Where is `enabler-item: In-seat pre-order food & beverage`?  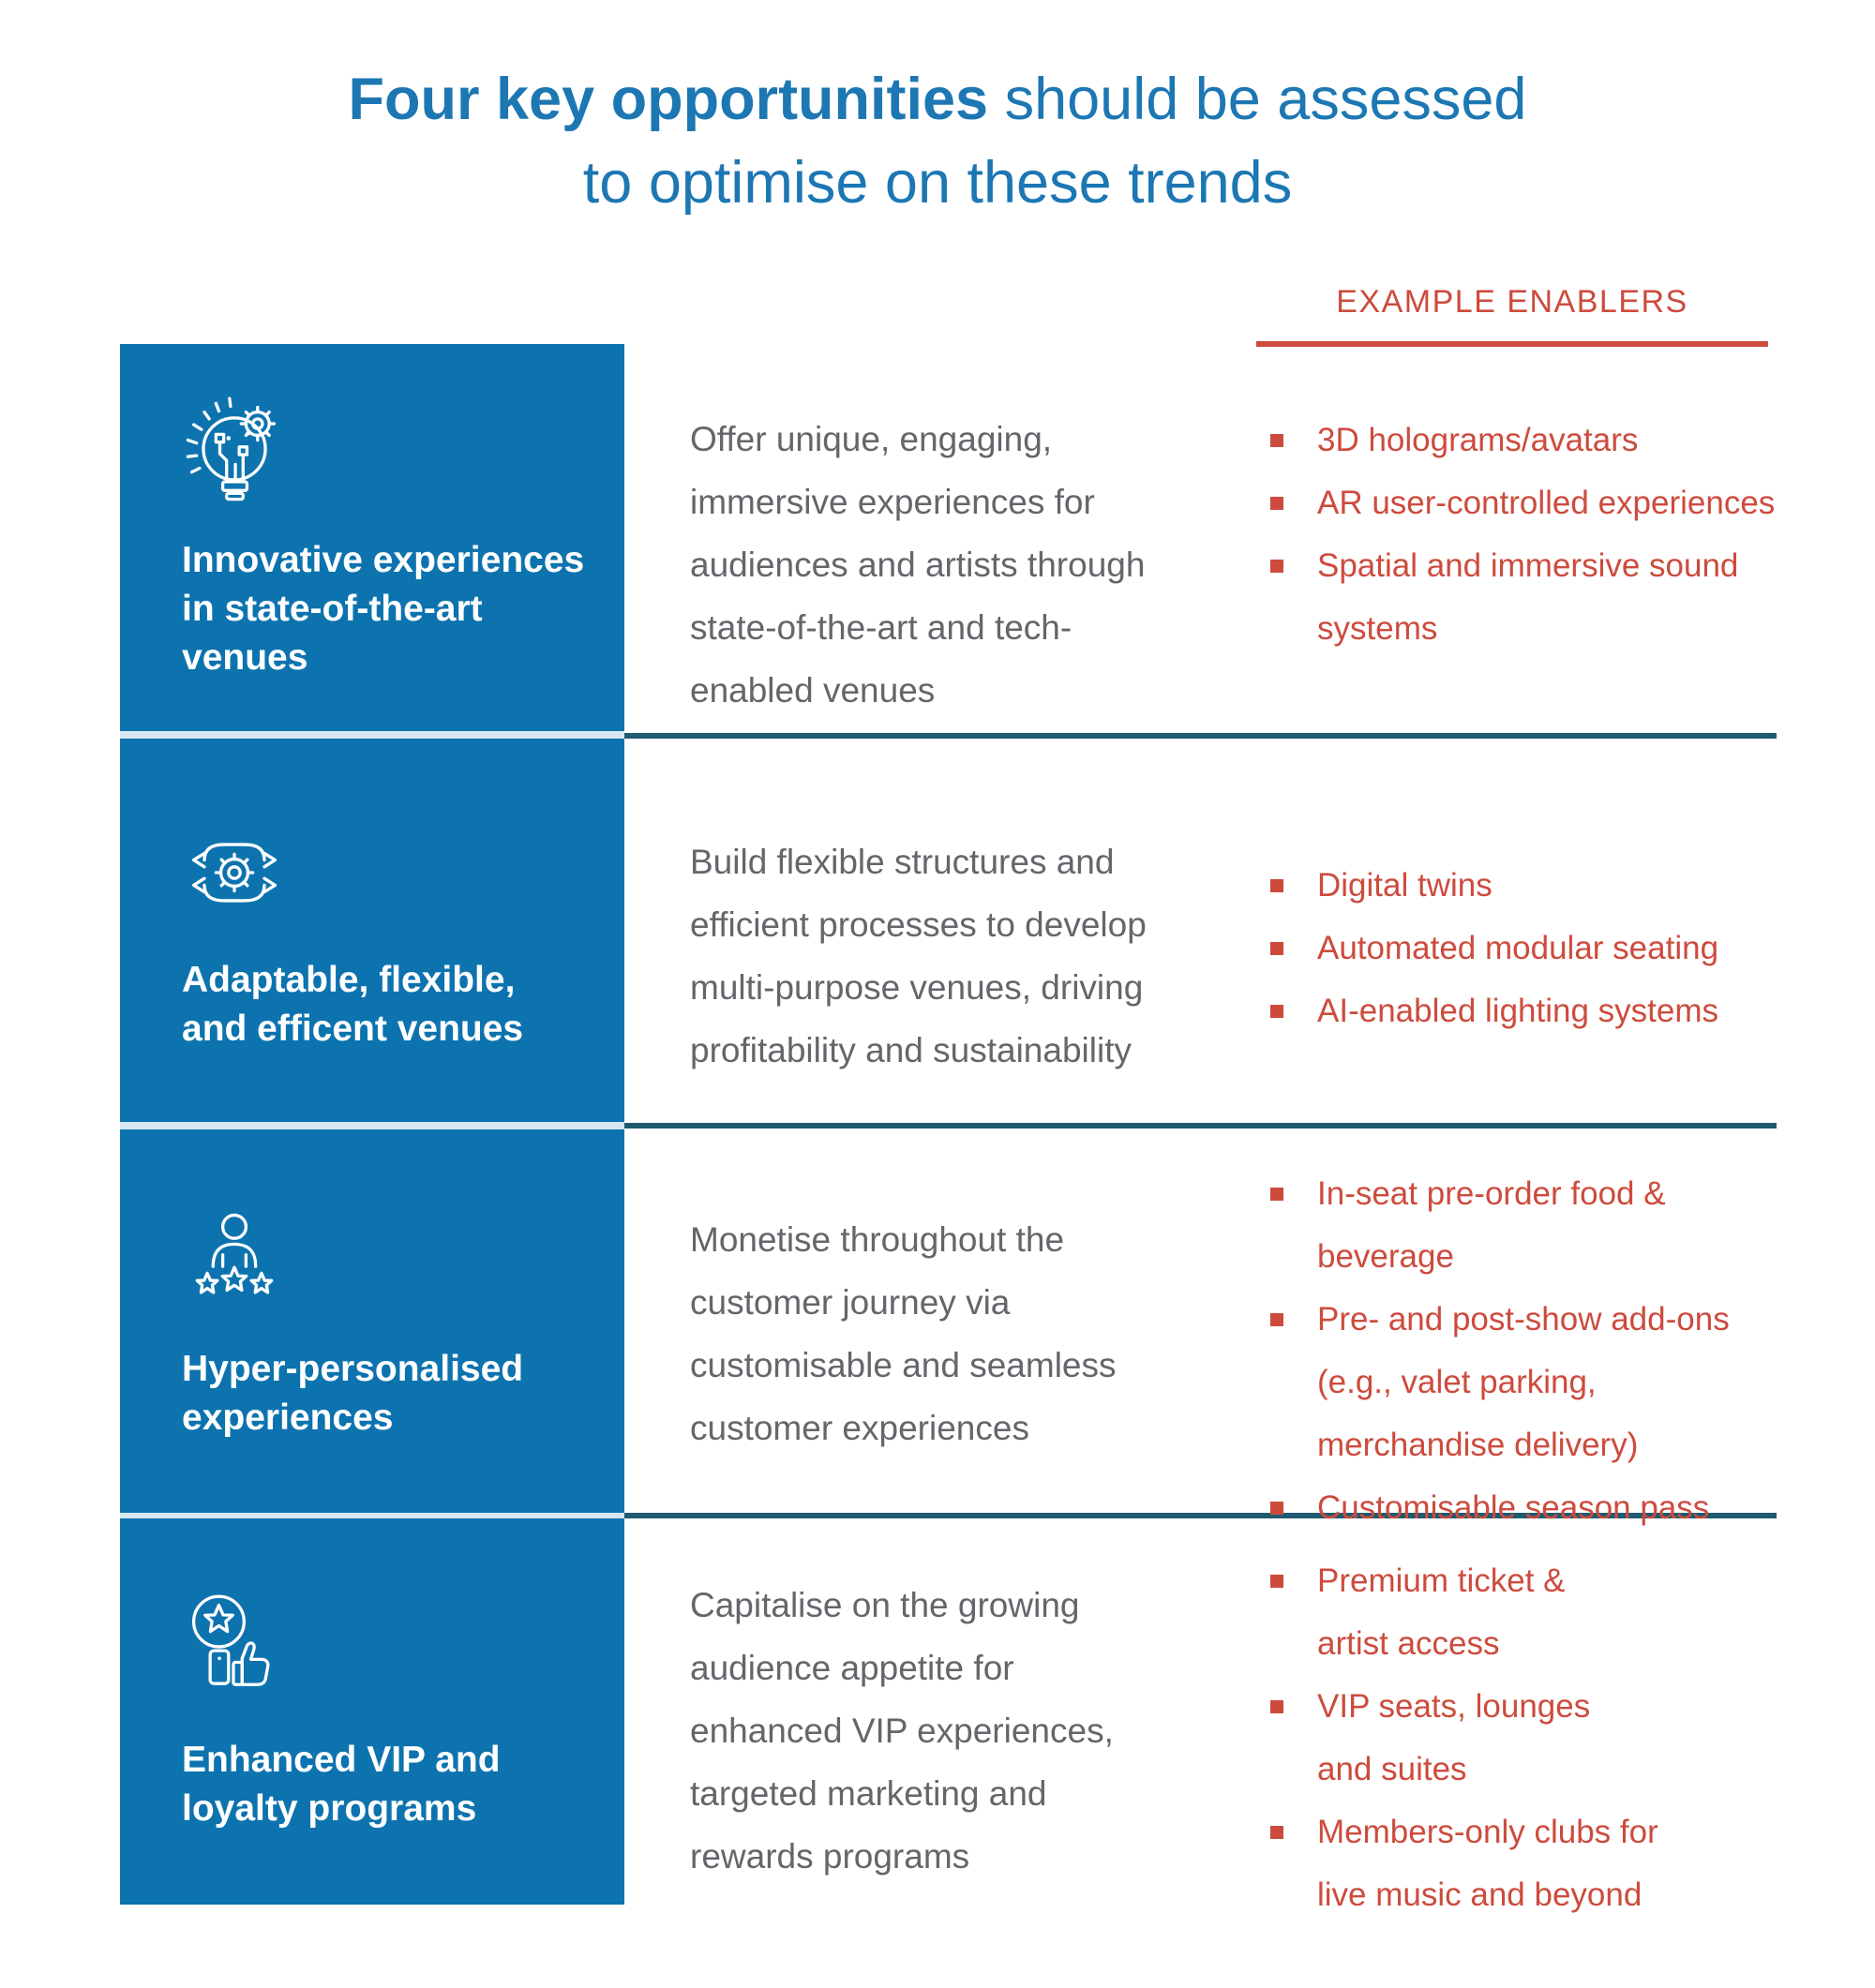
enabler-item: In-seat pre-order food & beverage is located at coordinates (1523, 1225).